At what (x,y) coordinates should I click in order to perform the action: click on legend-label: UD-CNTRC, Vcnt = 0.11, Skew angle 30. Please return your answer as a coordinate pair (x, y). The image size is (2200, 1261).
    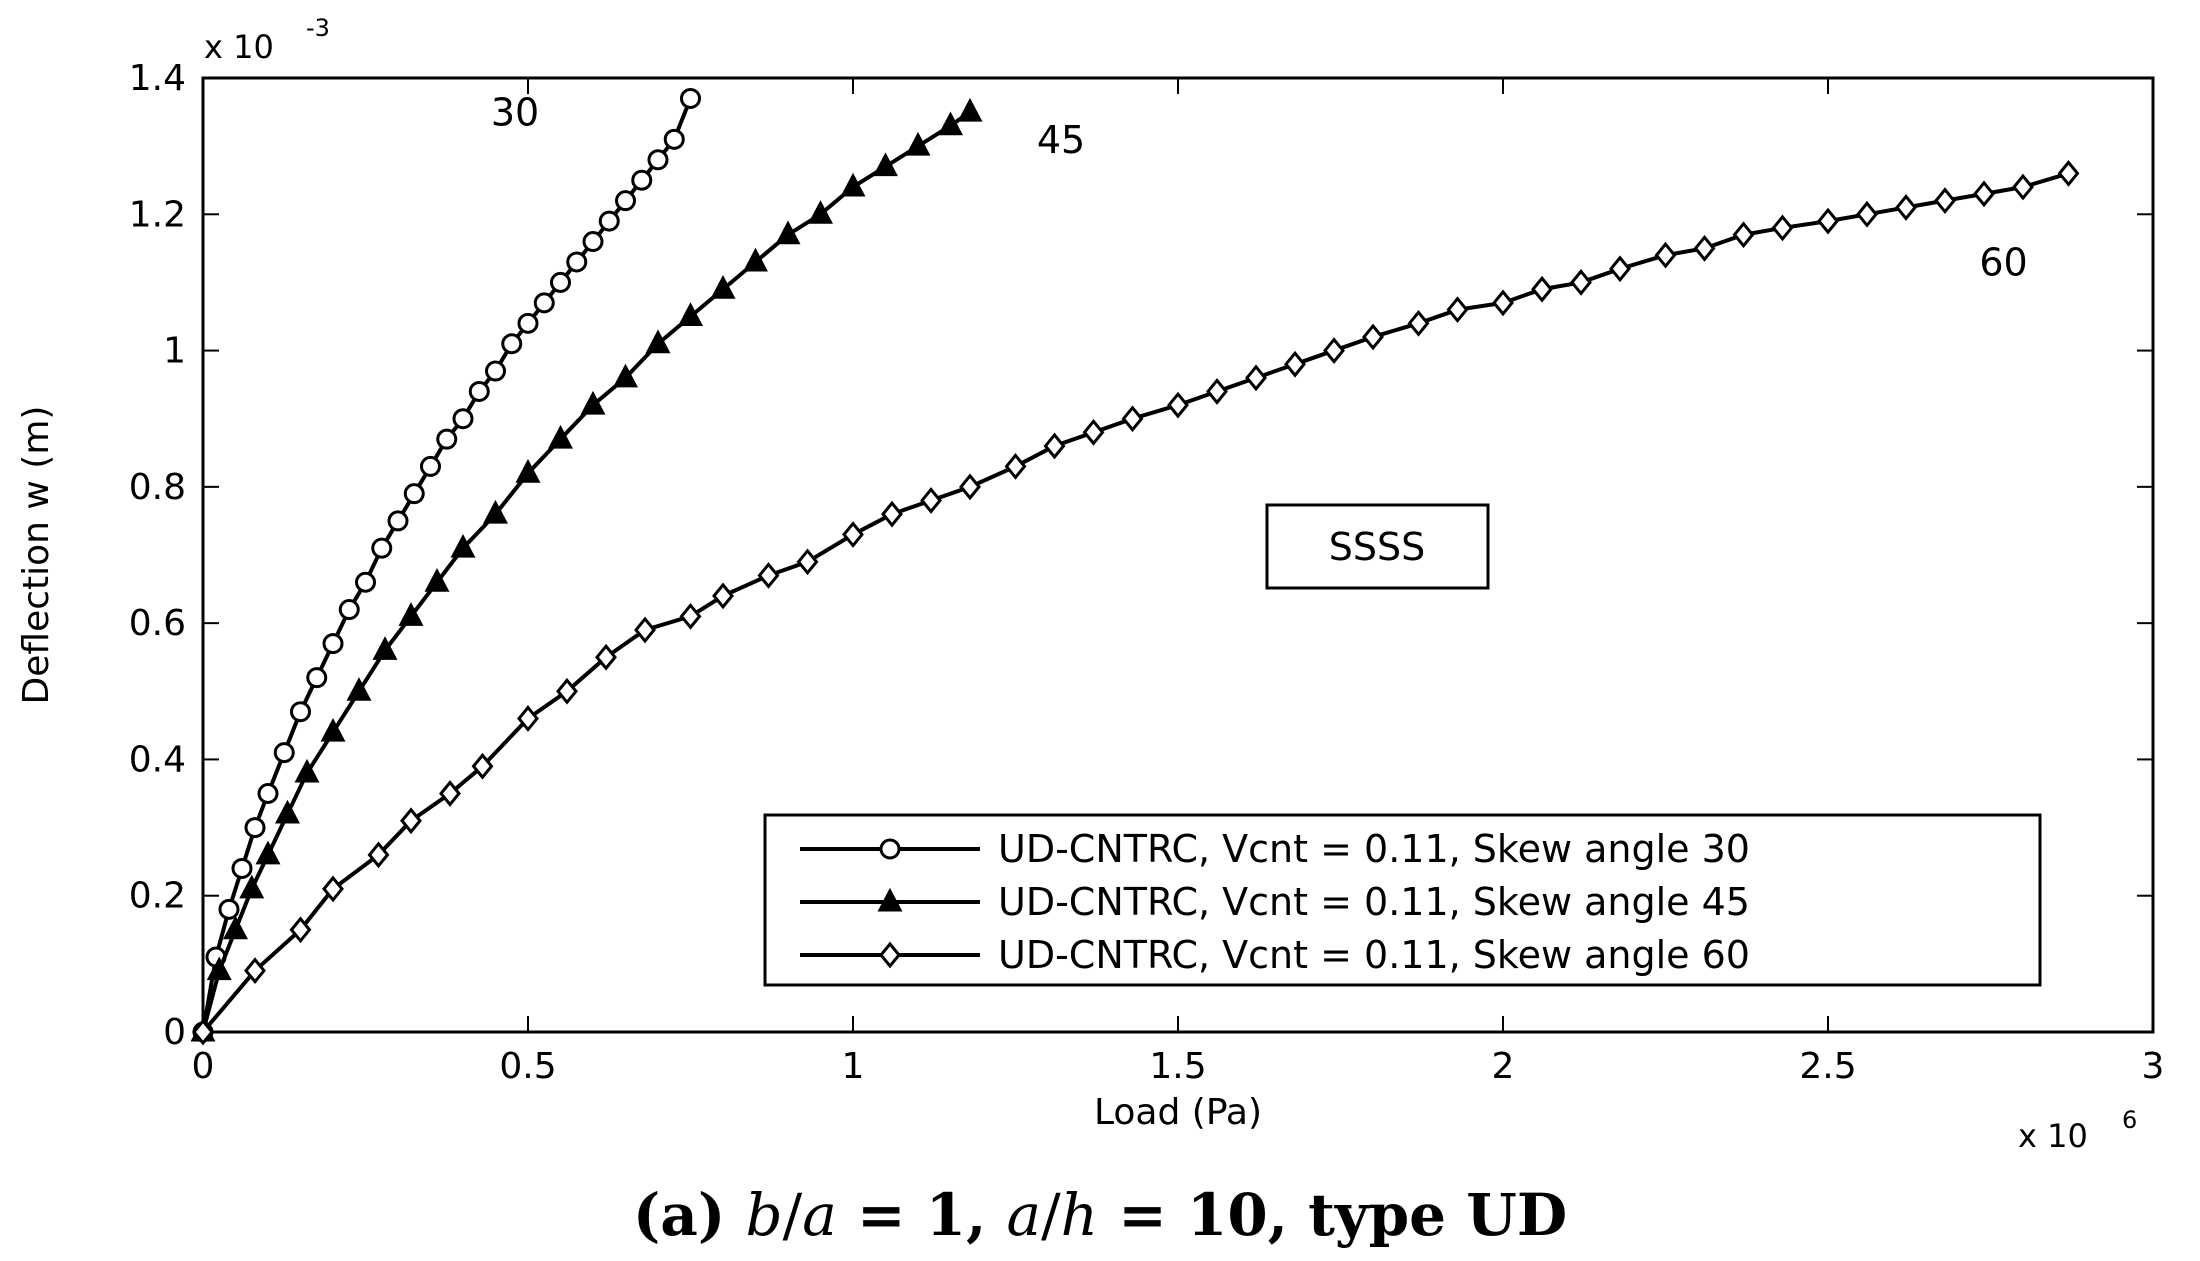
    Looking at the image, I should click on (1374, 849).